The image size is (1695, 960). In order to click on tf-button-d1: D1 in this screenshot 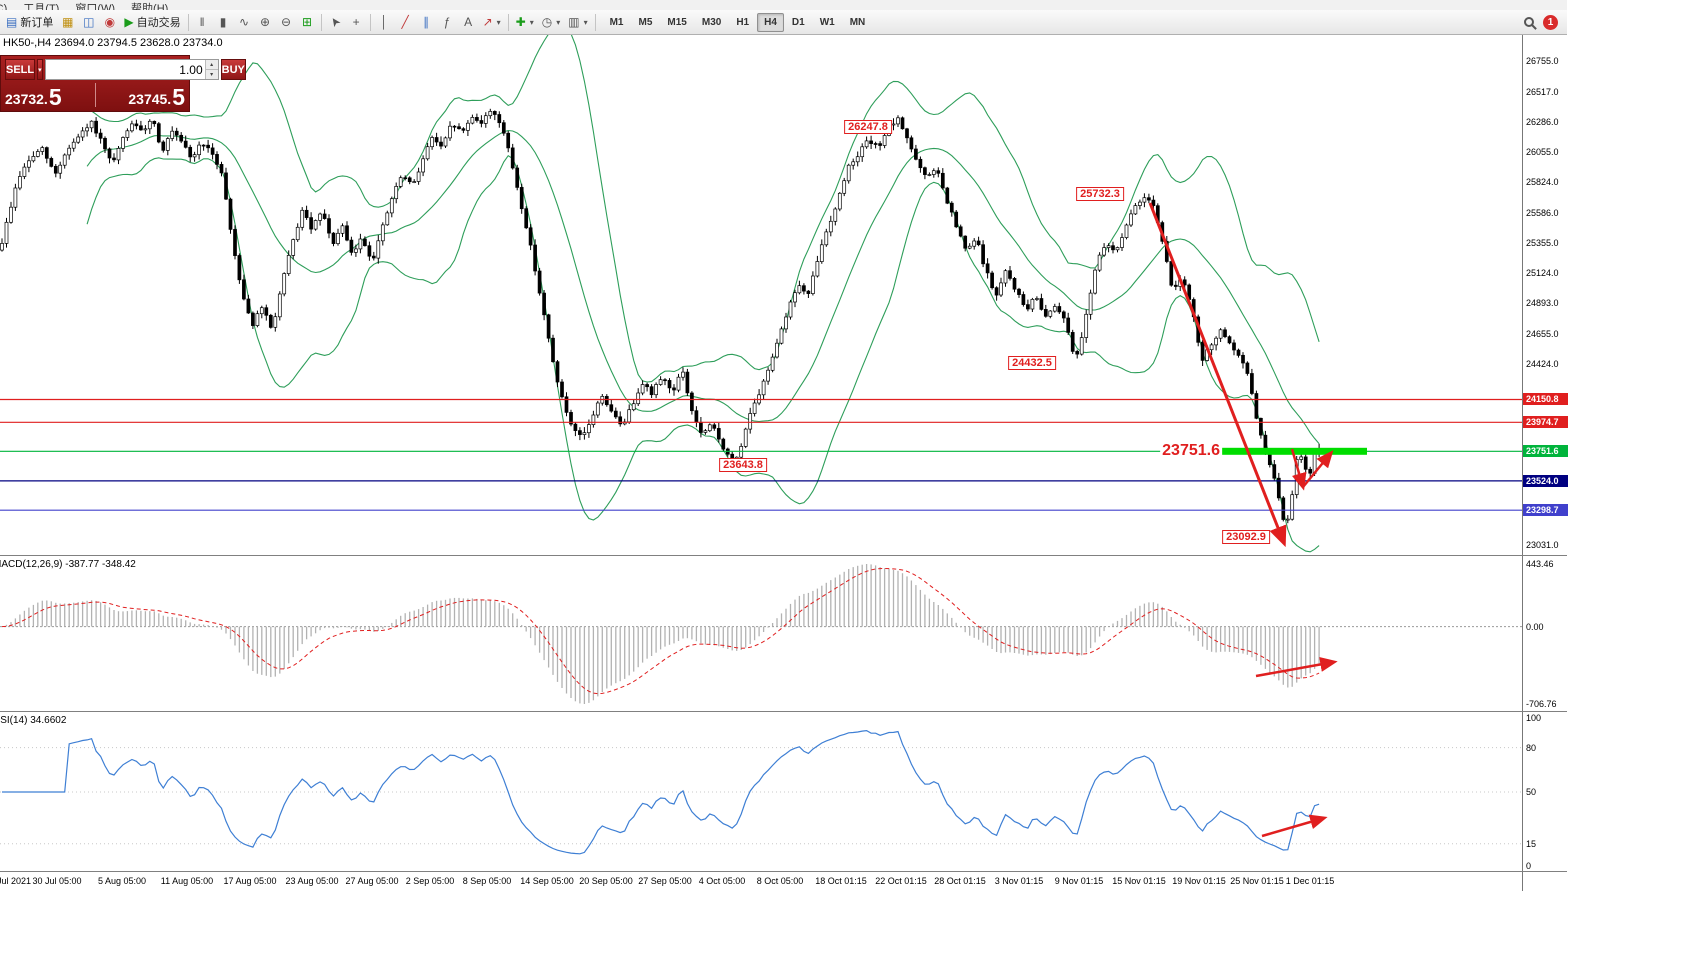, I will do `click(798, 22)`.